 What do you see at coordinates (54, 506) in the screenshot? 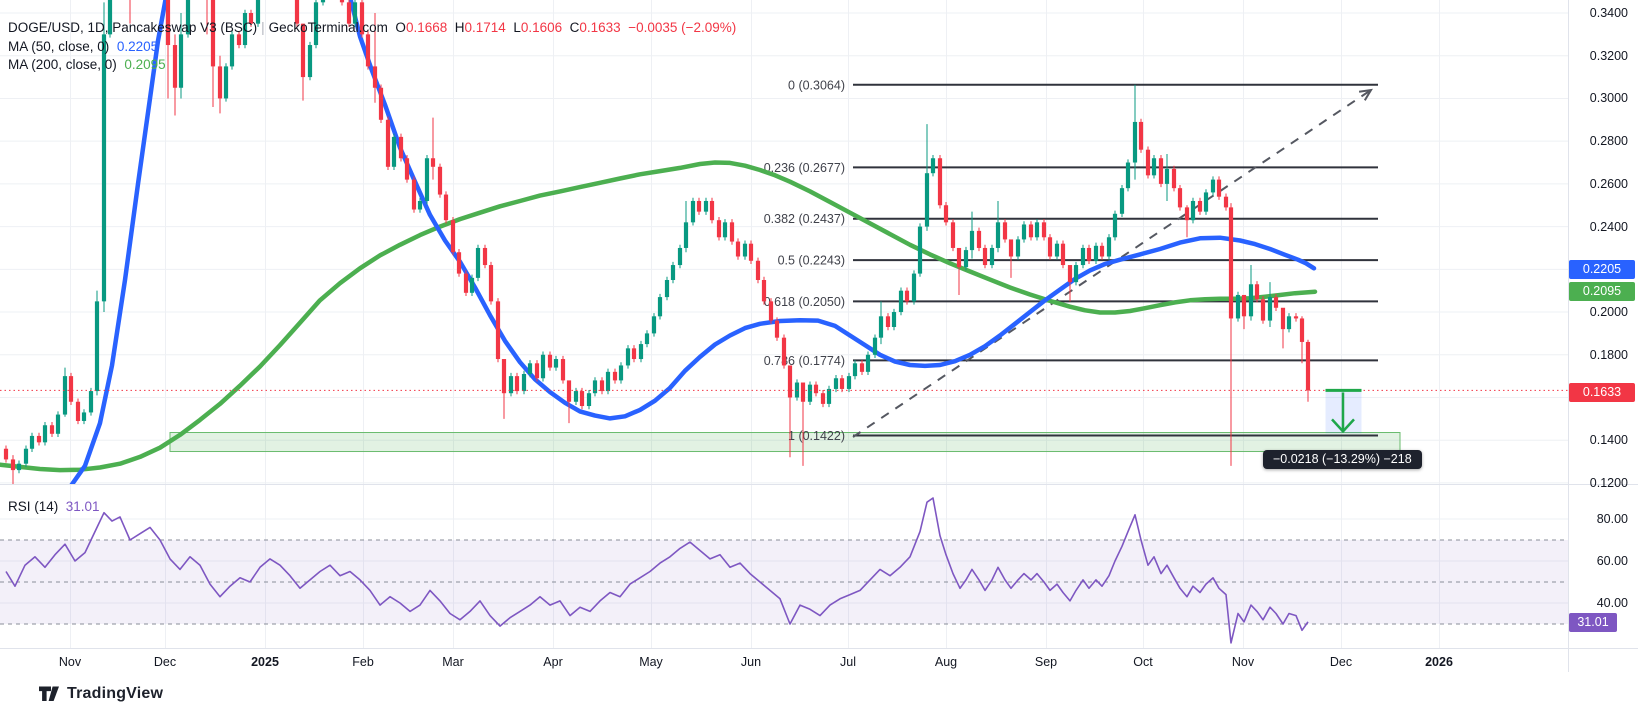
I see `rsi-legend: RSI (14) 31.01` at bounding box center [54, 506].